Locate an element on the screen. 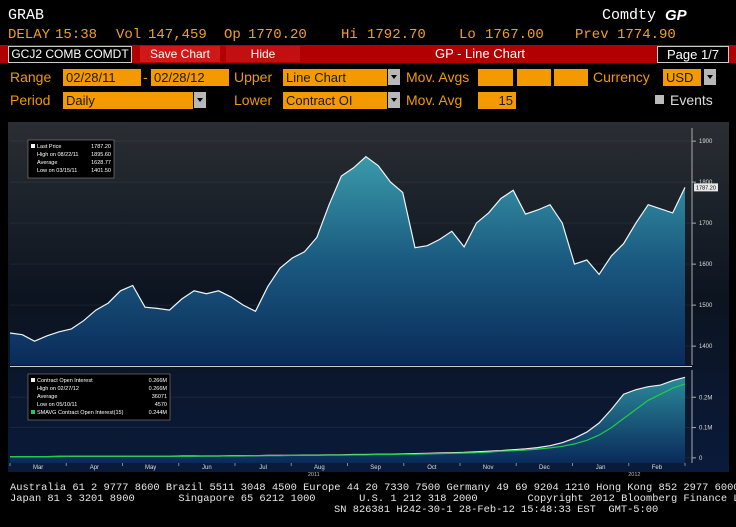  area-fill is located at coordinates (347, 420).